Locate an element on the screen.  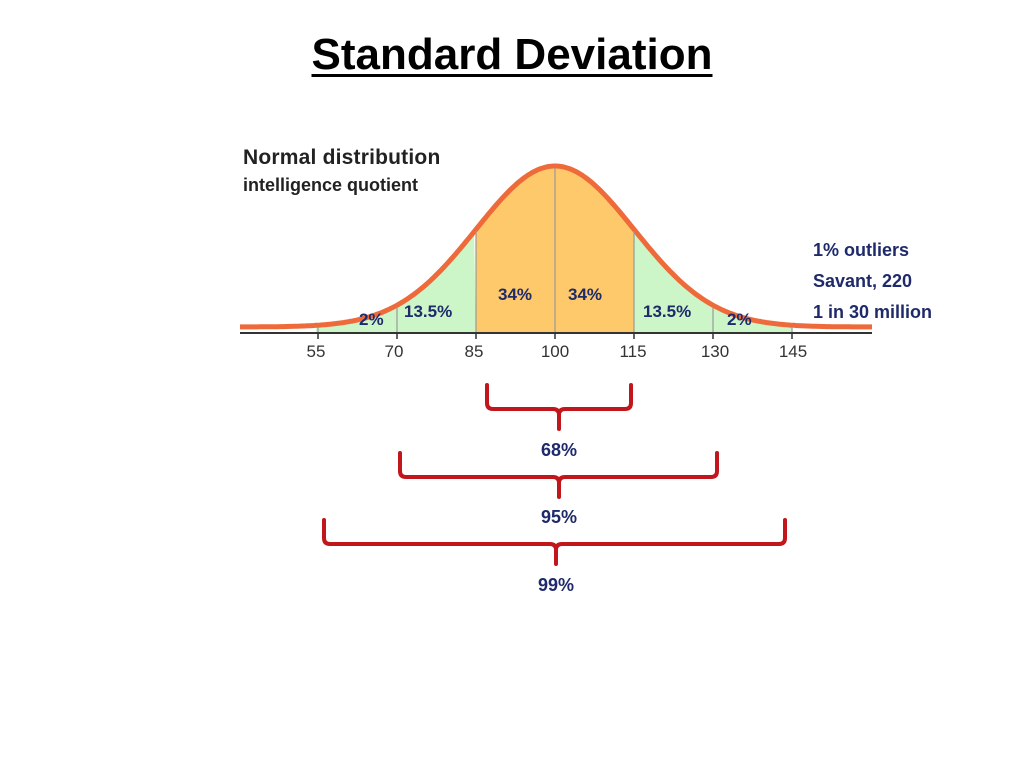
bell-curve is located at coordinates (556, 246).